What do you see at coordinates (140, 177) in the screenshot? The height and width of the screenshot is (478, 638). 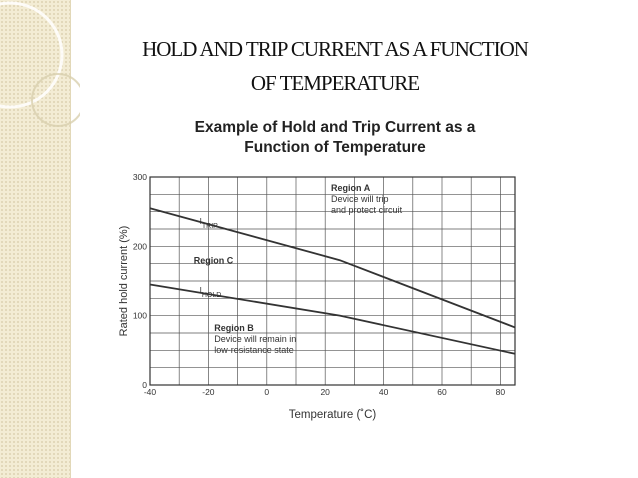 I see `y-tick-label: 300` at bounding box center [140, 177].